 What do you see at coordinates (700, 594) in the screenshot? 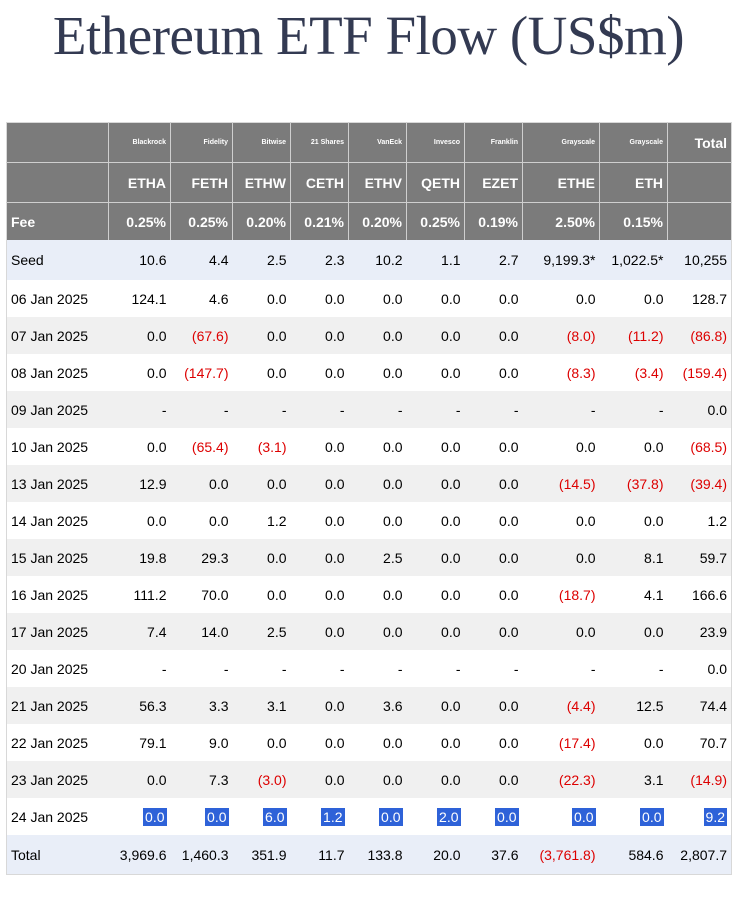
I see `row-total-cell: 166.6` at bounding box center [700, 594].